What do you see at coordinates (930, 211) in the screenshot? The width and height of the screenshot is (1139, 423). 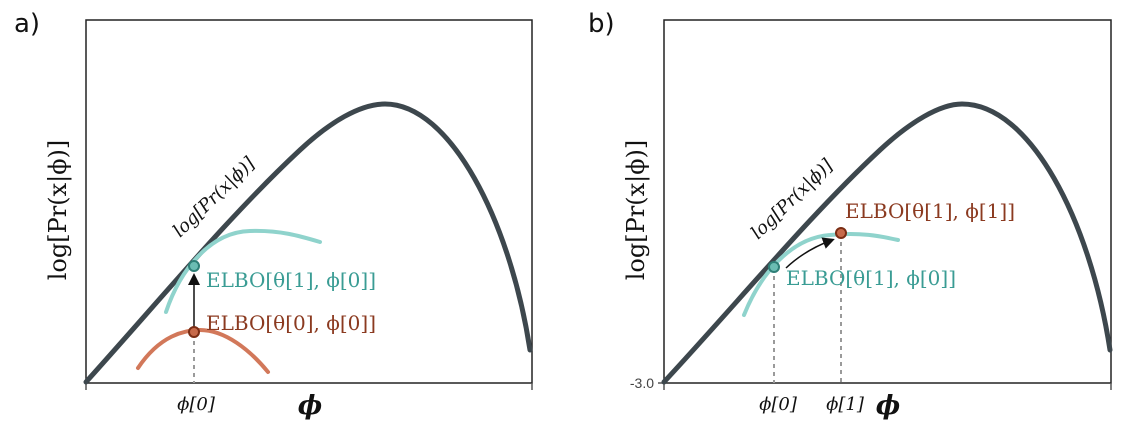 I see `panel-b-elbo-top-label: ELBO[θ[1], ϕ[1]]` at bounding box center [930, 211].